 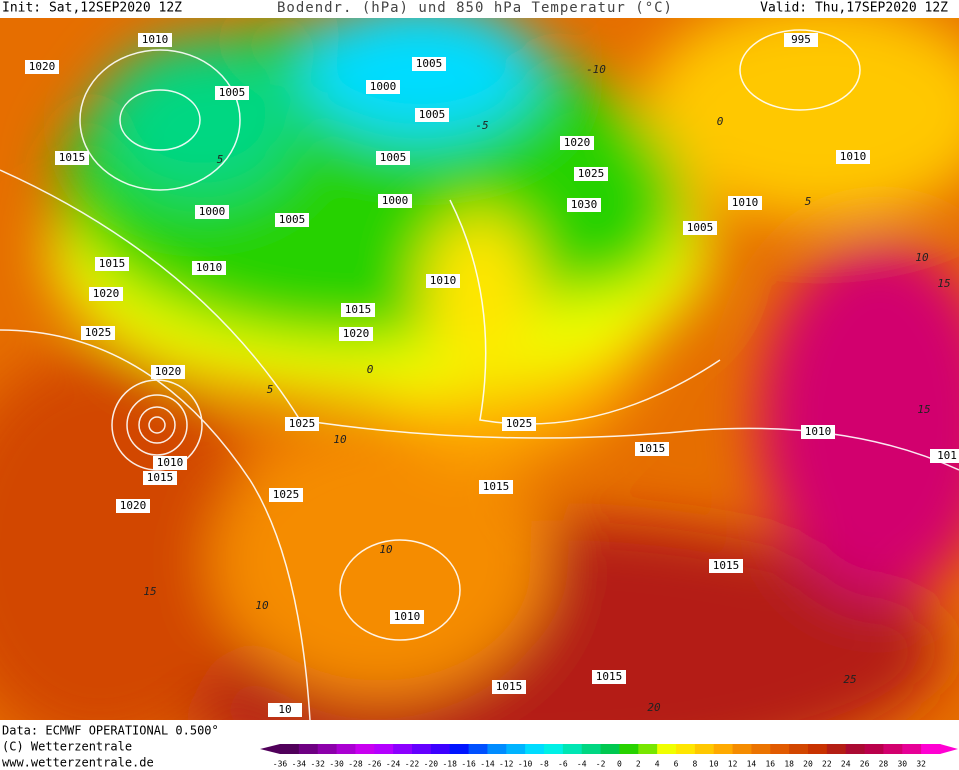 What do you see at coordinates (801, 39) in the screenshot?
I see `isobar-label: 995` at bounding box center [801, 39].